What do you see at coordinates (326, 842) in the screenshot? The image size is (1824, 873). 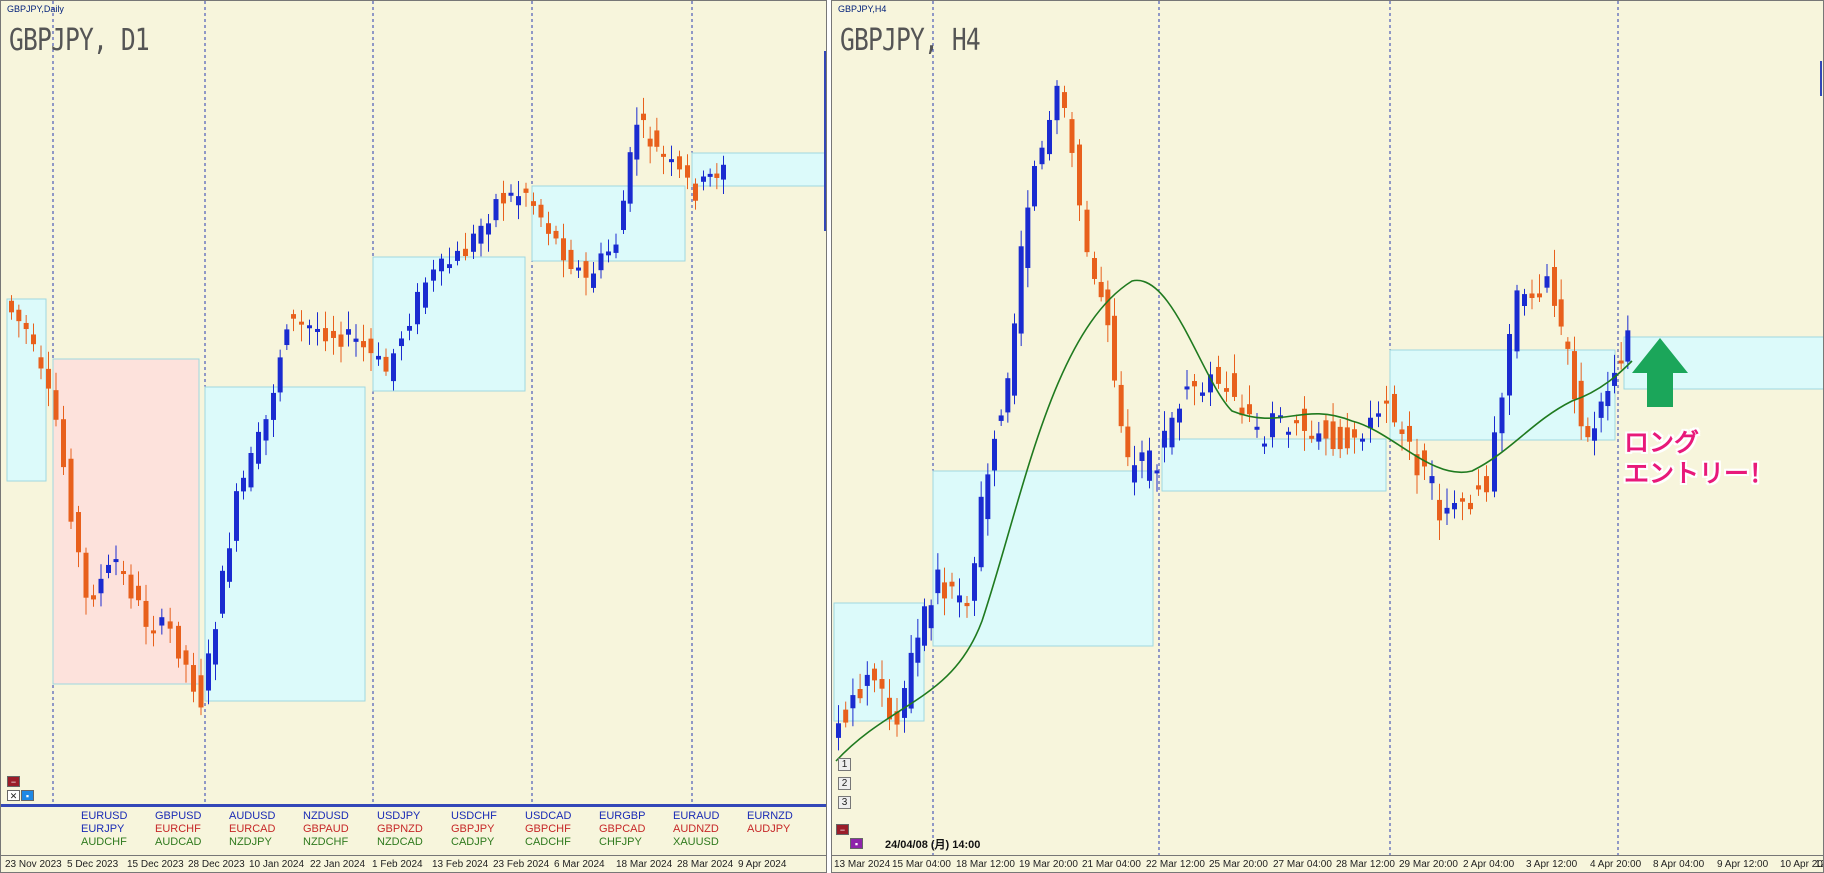 I see `symbol-nzdchf: NZDCHF` at bounding box center [326, 842].